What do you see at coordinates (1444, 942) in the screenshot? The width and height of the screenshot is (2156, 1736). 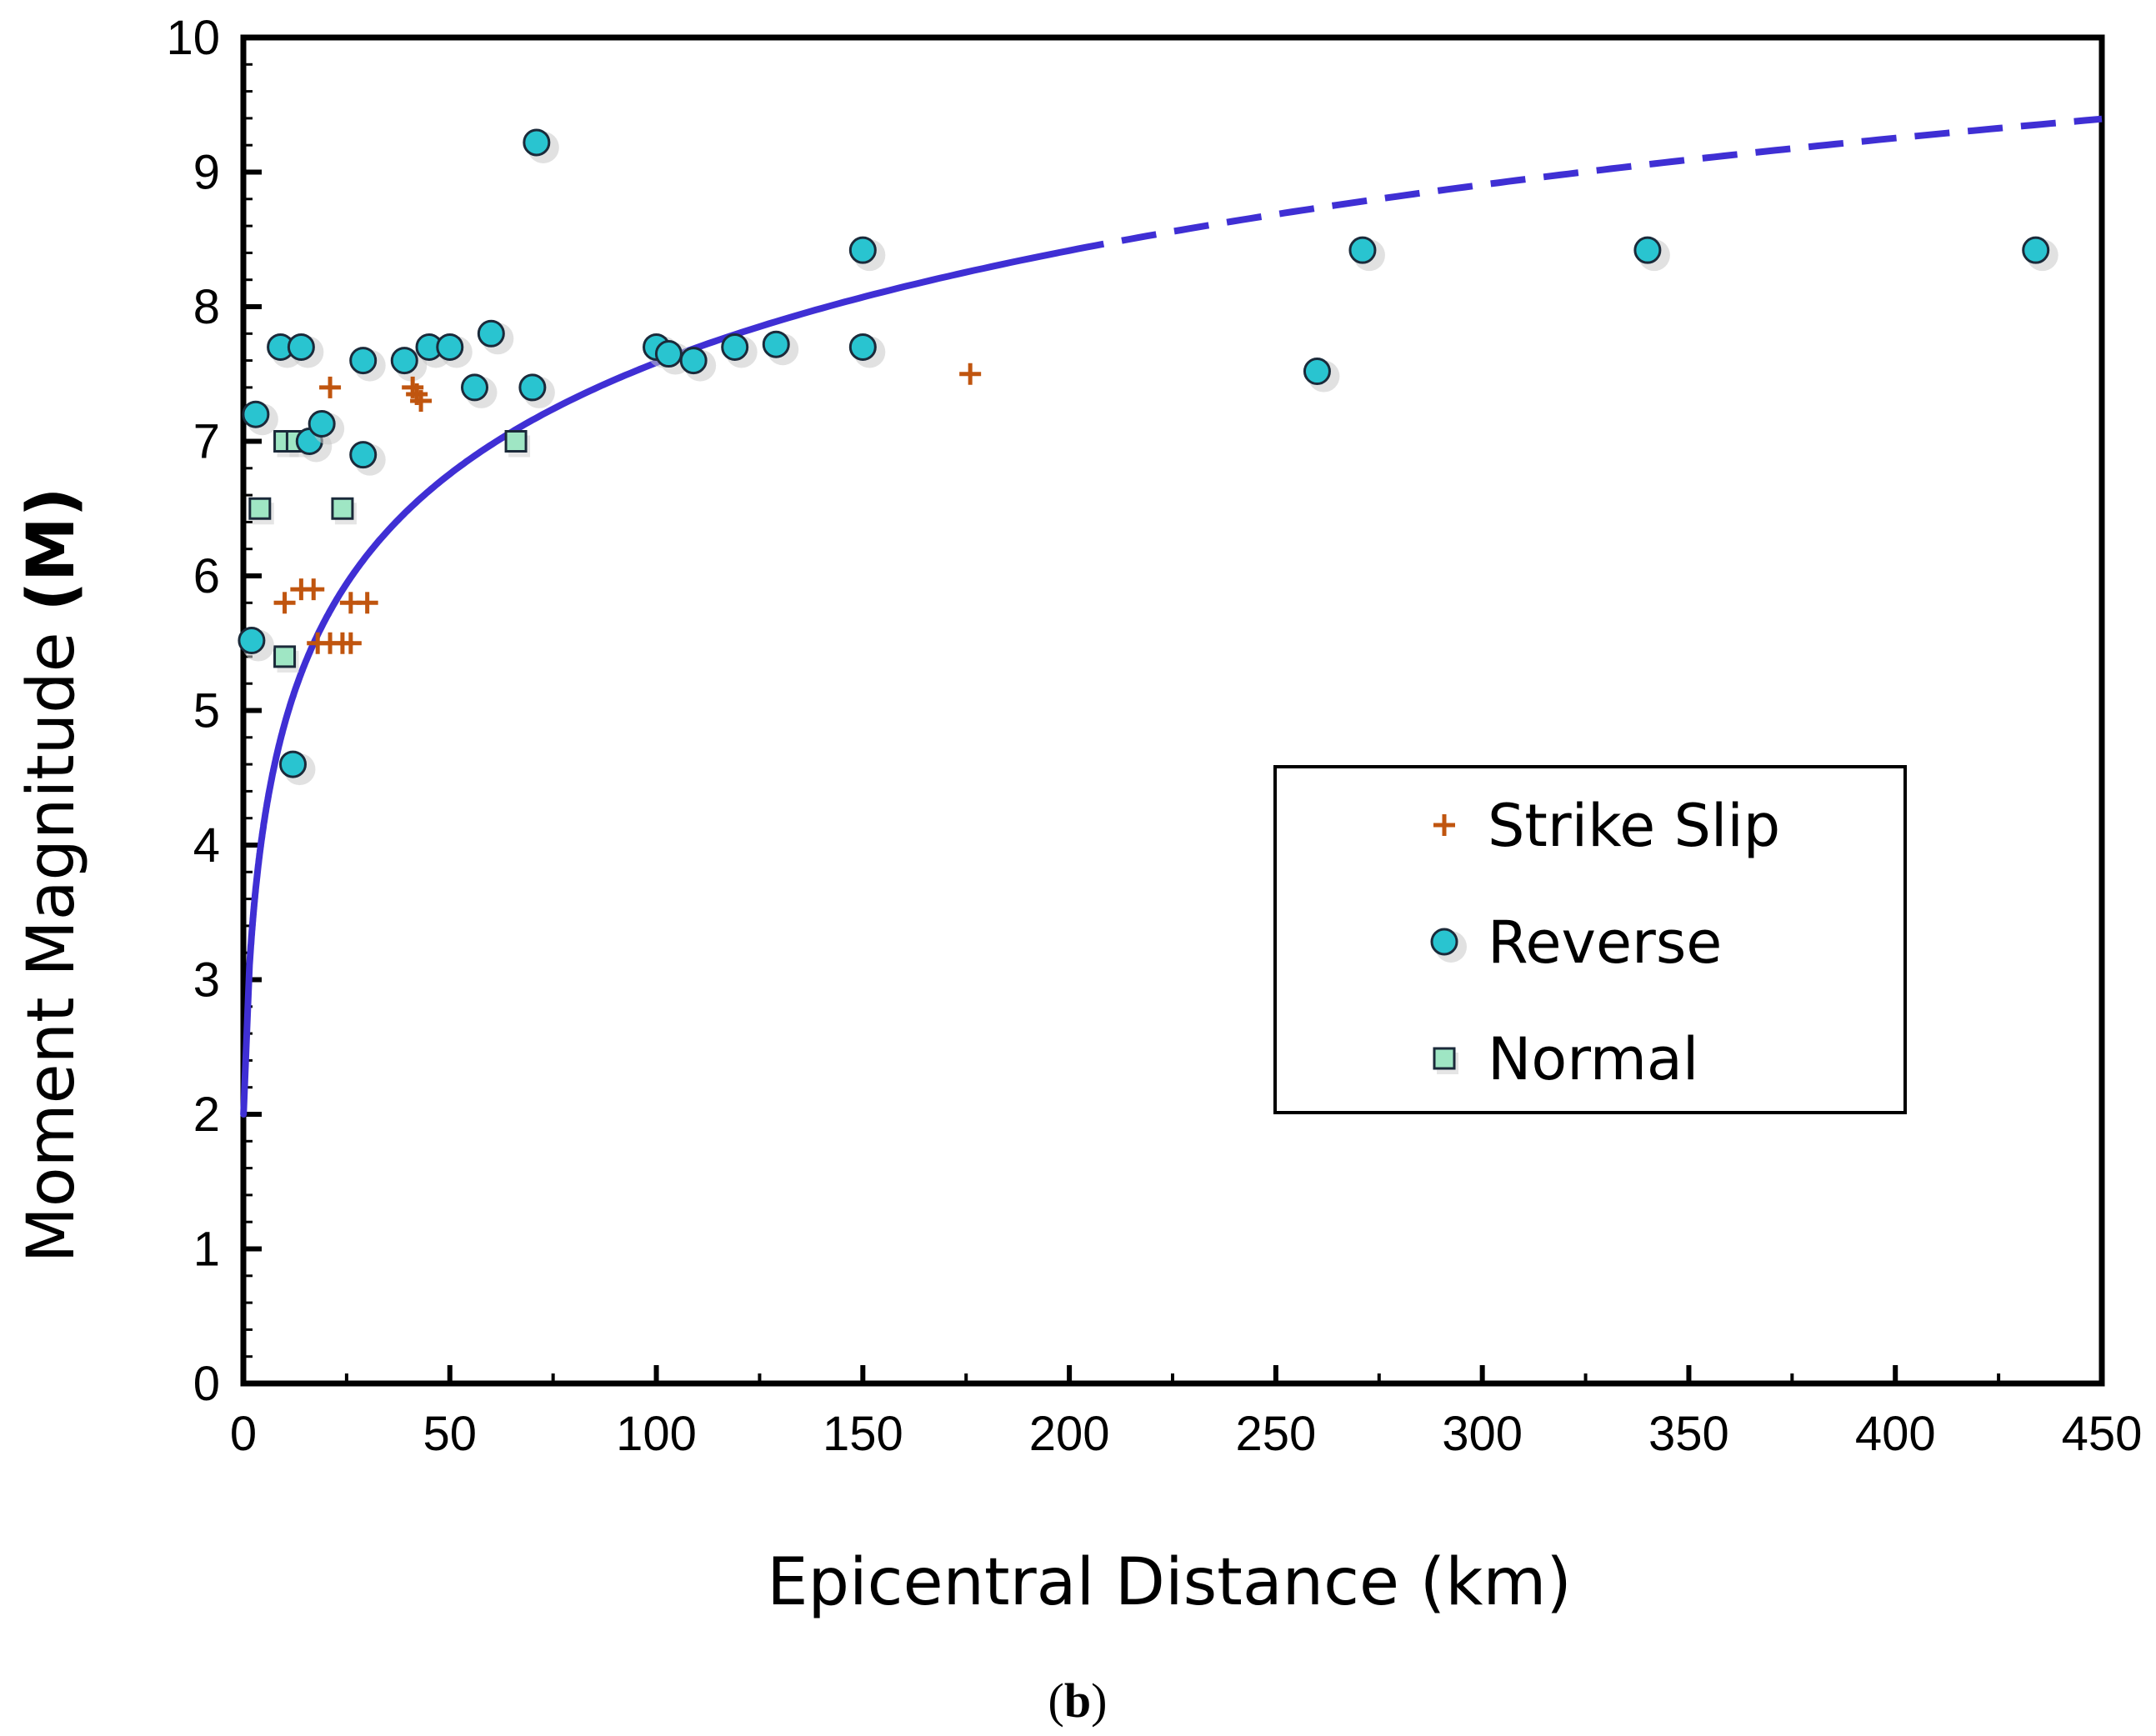 I see `legend-reverse-marker-dot` at bounding box center [1444, 942].